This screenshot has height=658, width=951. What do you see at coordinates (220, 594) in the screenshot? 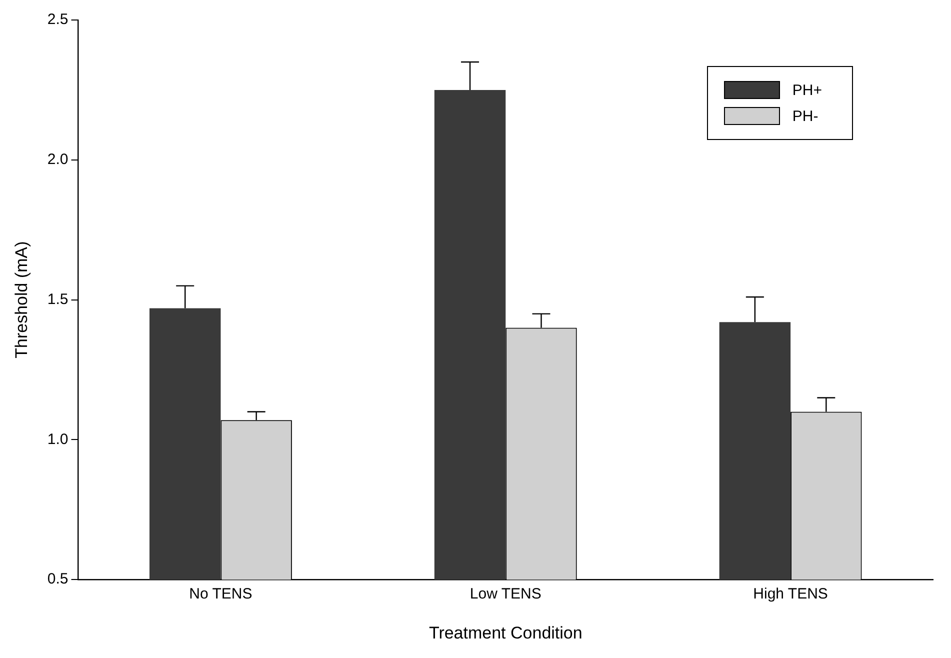
I see `x-tick-label: No TENS` at bounding box center [220, 594].